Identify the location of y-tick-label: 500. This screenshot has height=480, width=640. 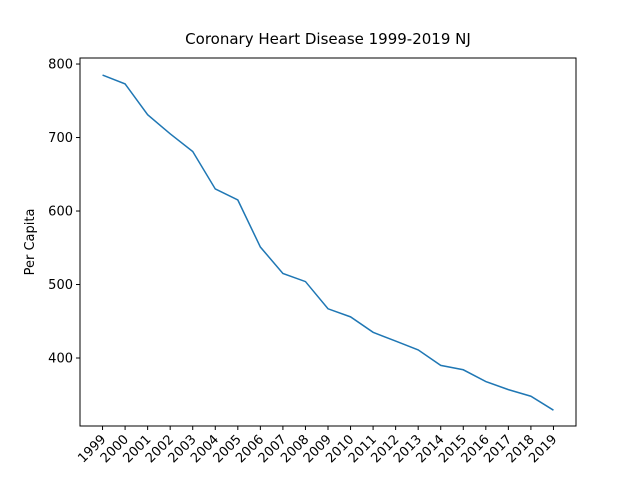
(60, 285).